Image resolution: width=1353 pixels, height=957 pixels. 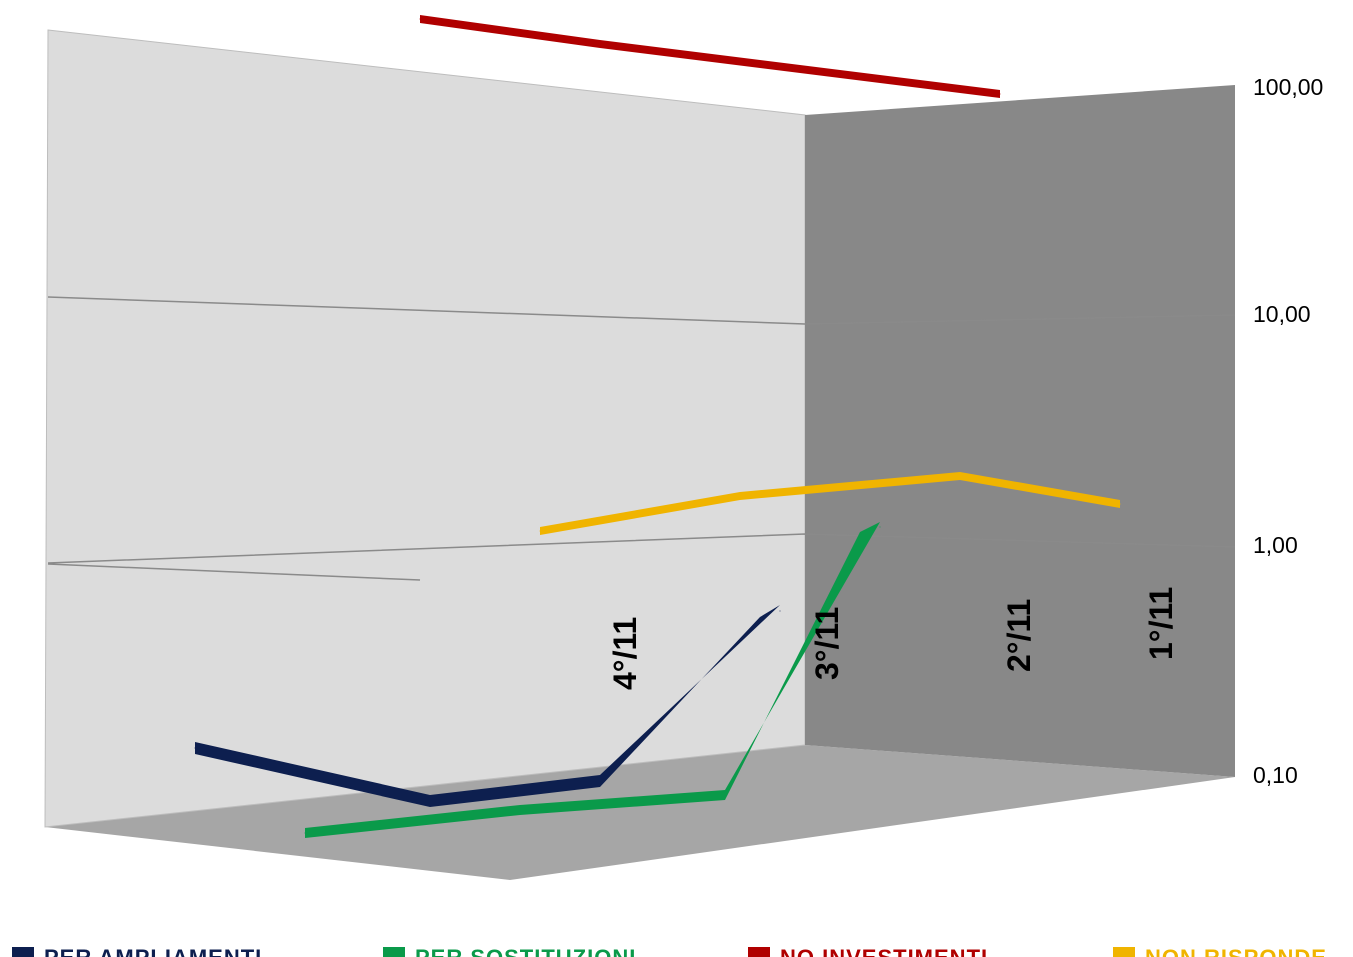 I want to click on category-label: 4°/11, so click(x=625, y=653).